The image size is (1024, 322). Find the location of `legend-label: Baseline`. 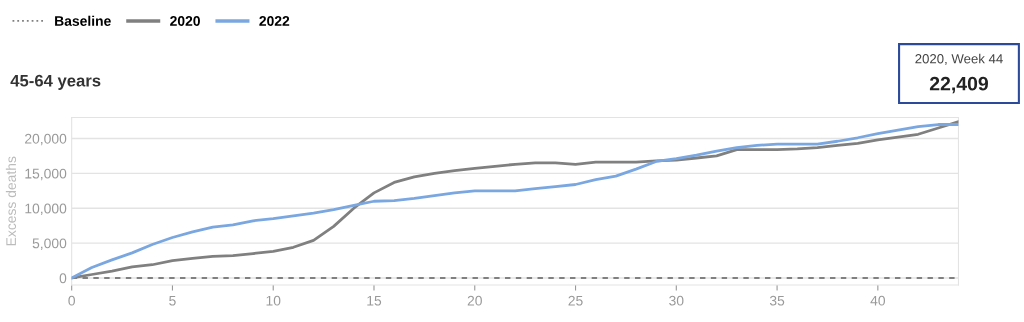

legend-label: Baseline is located at coordinates (83, 20).